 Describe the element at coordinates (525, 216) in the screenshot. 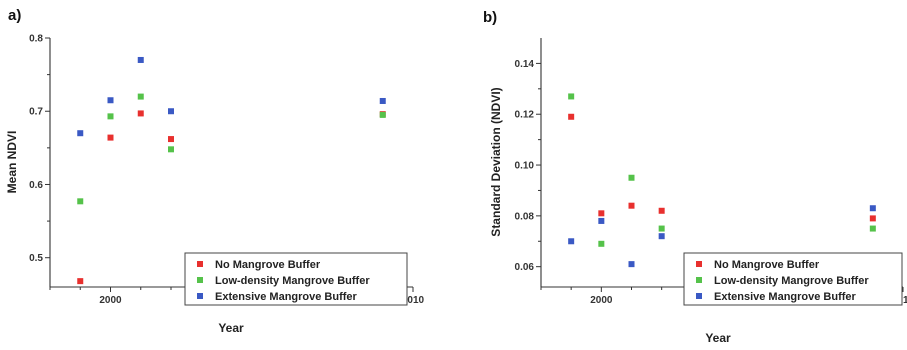

I see `y-tick-label: 0.08` at that location.